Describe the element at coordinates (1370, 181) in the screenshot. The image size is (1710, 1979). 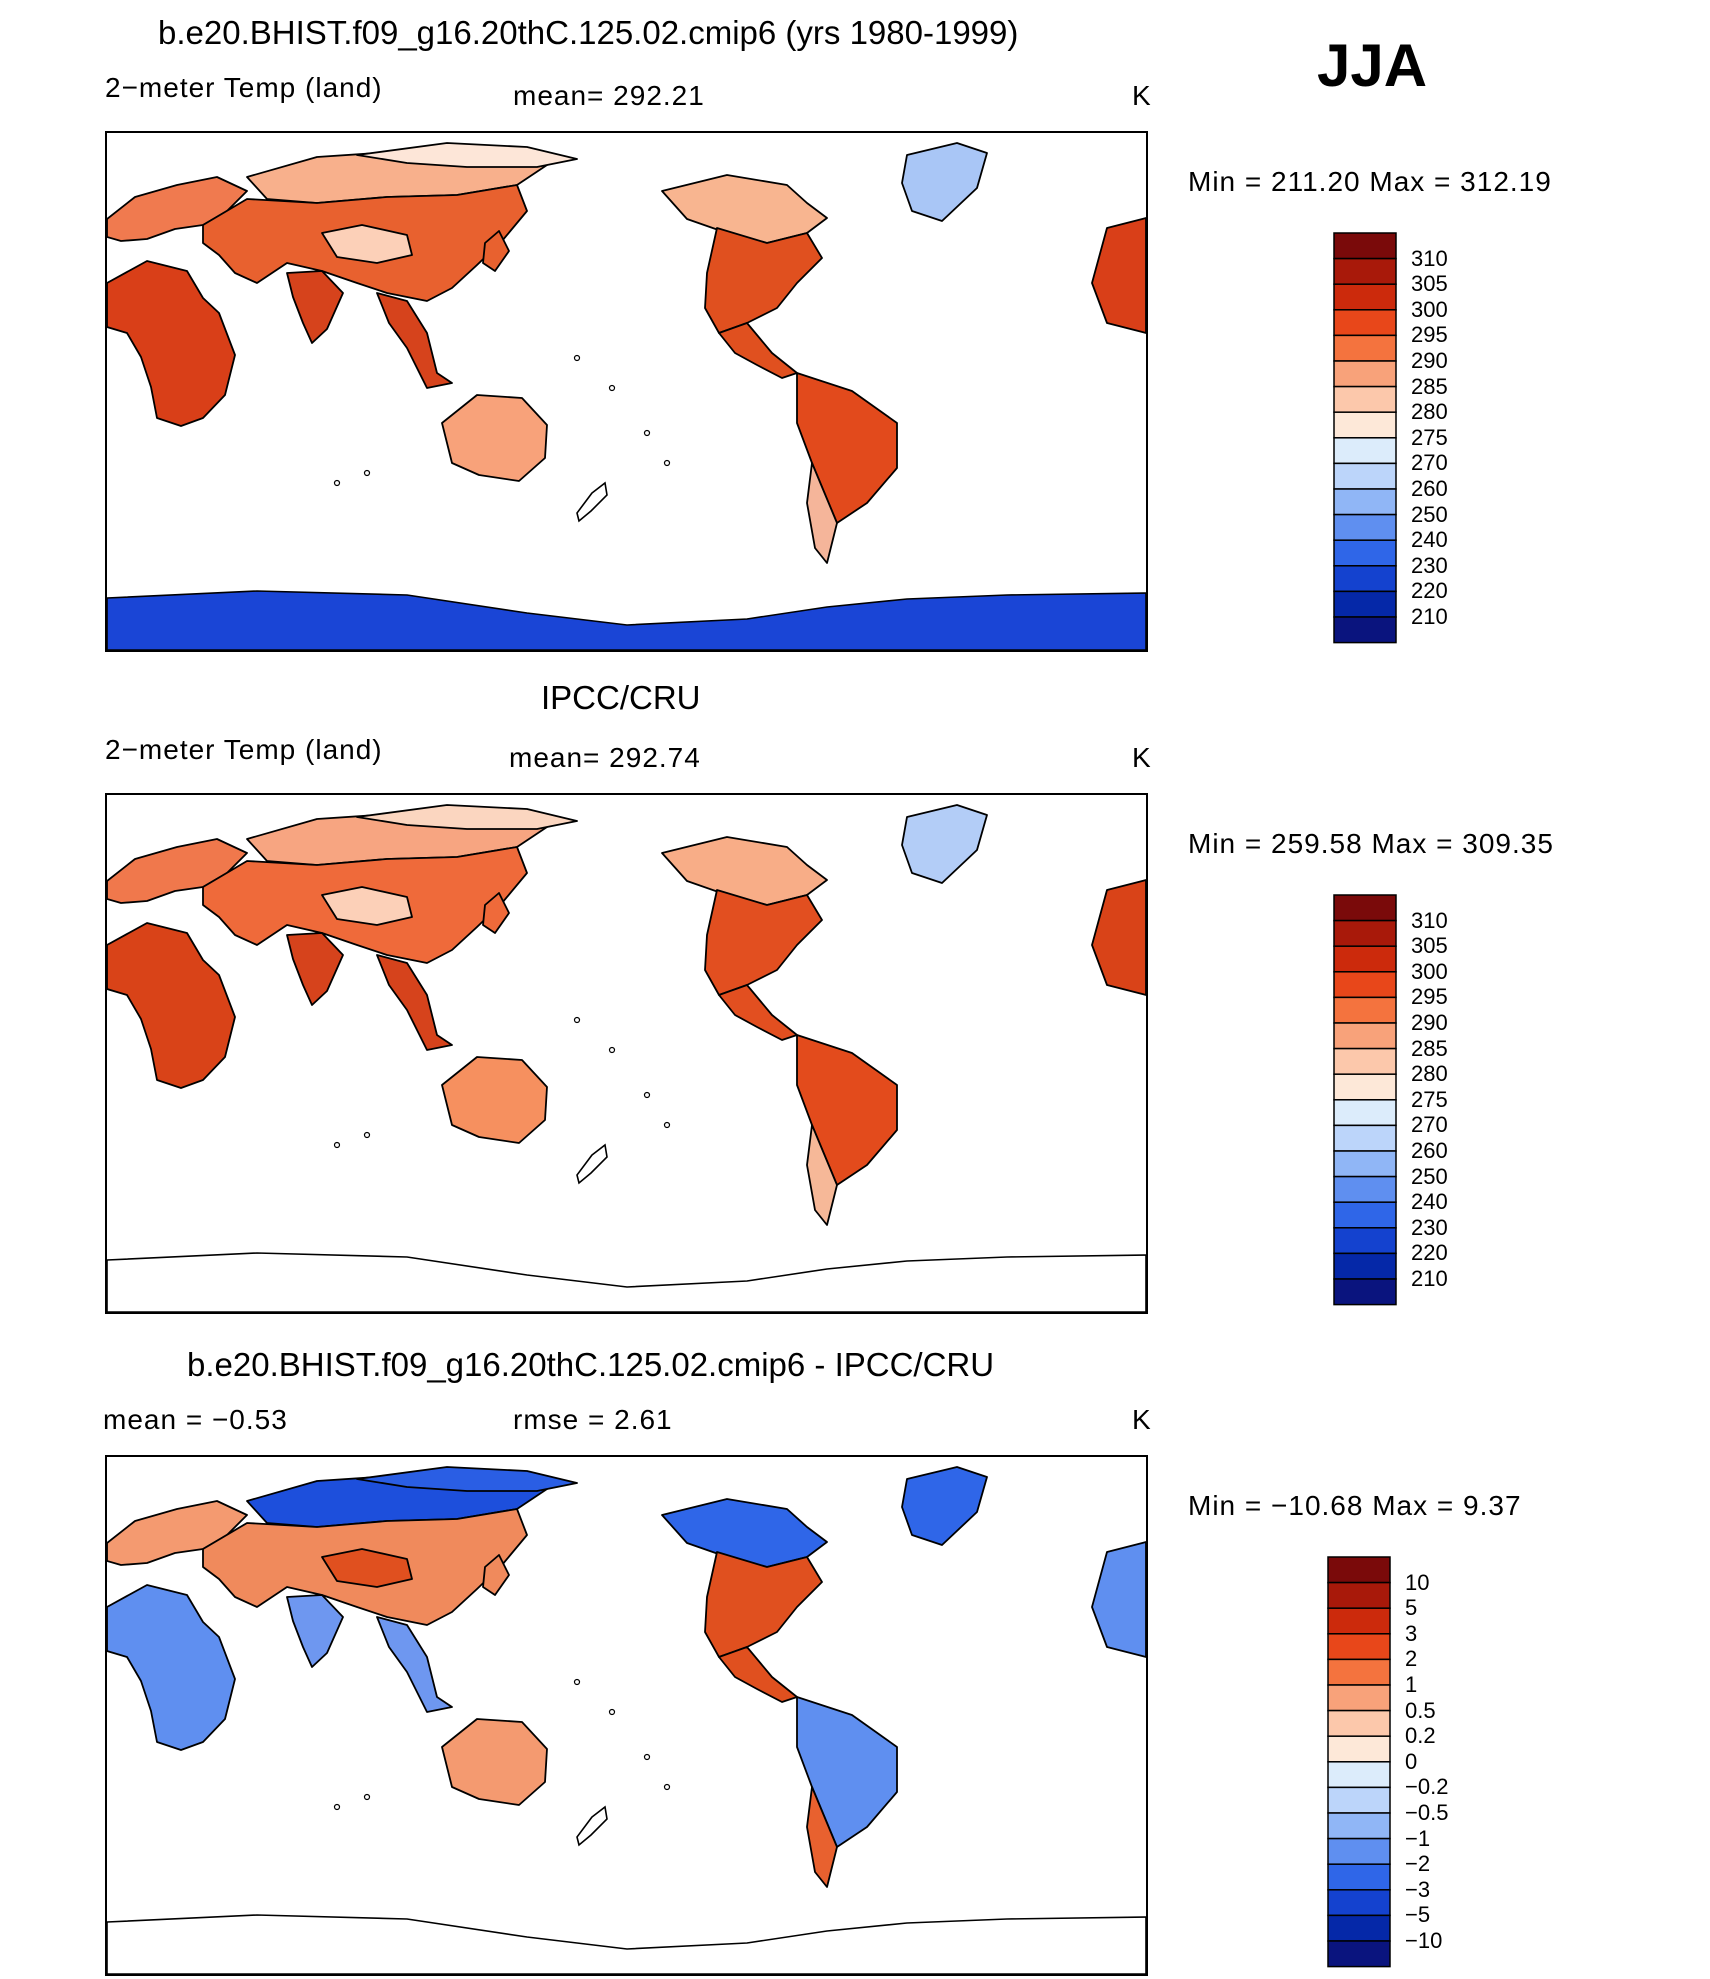
I see `panel1-minmax-label: Min = 211.20 Max = 312.19` at that location.